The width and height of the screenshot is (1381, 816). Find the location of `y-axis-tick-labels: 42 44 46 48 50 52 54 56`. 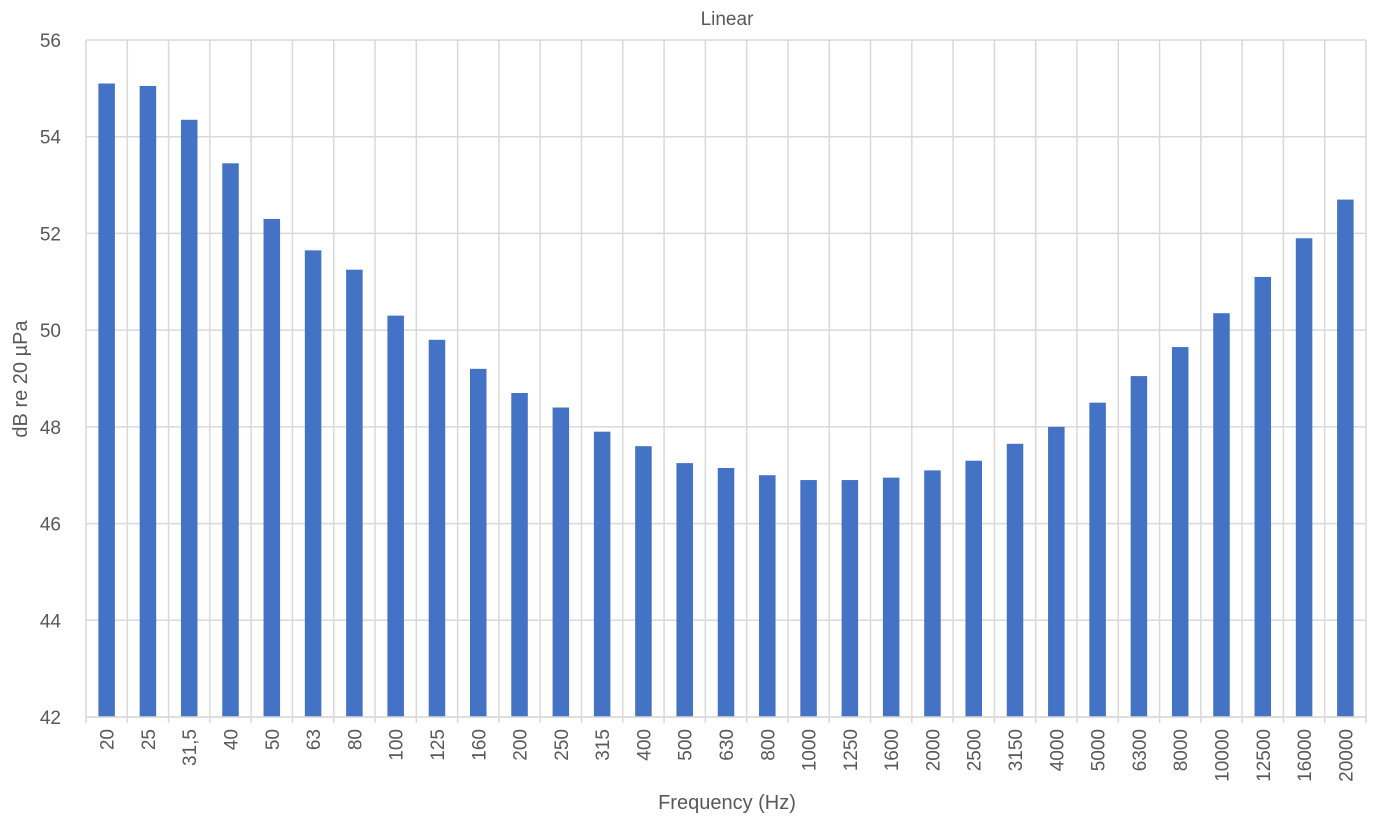

y-axis-tick-labels: 42 44 46 48 50 52 54 56 is located at coordinates (51, 380).